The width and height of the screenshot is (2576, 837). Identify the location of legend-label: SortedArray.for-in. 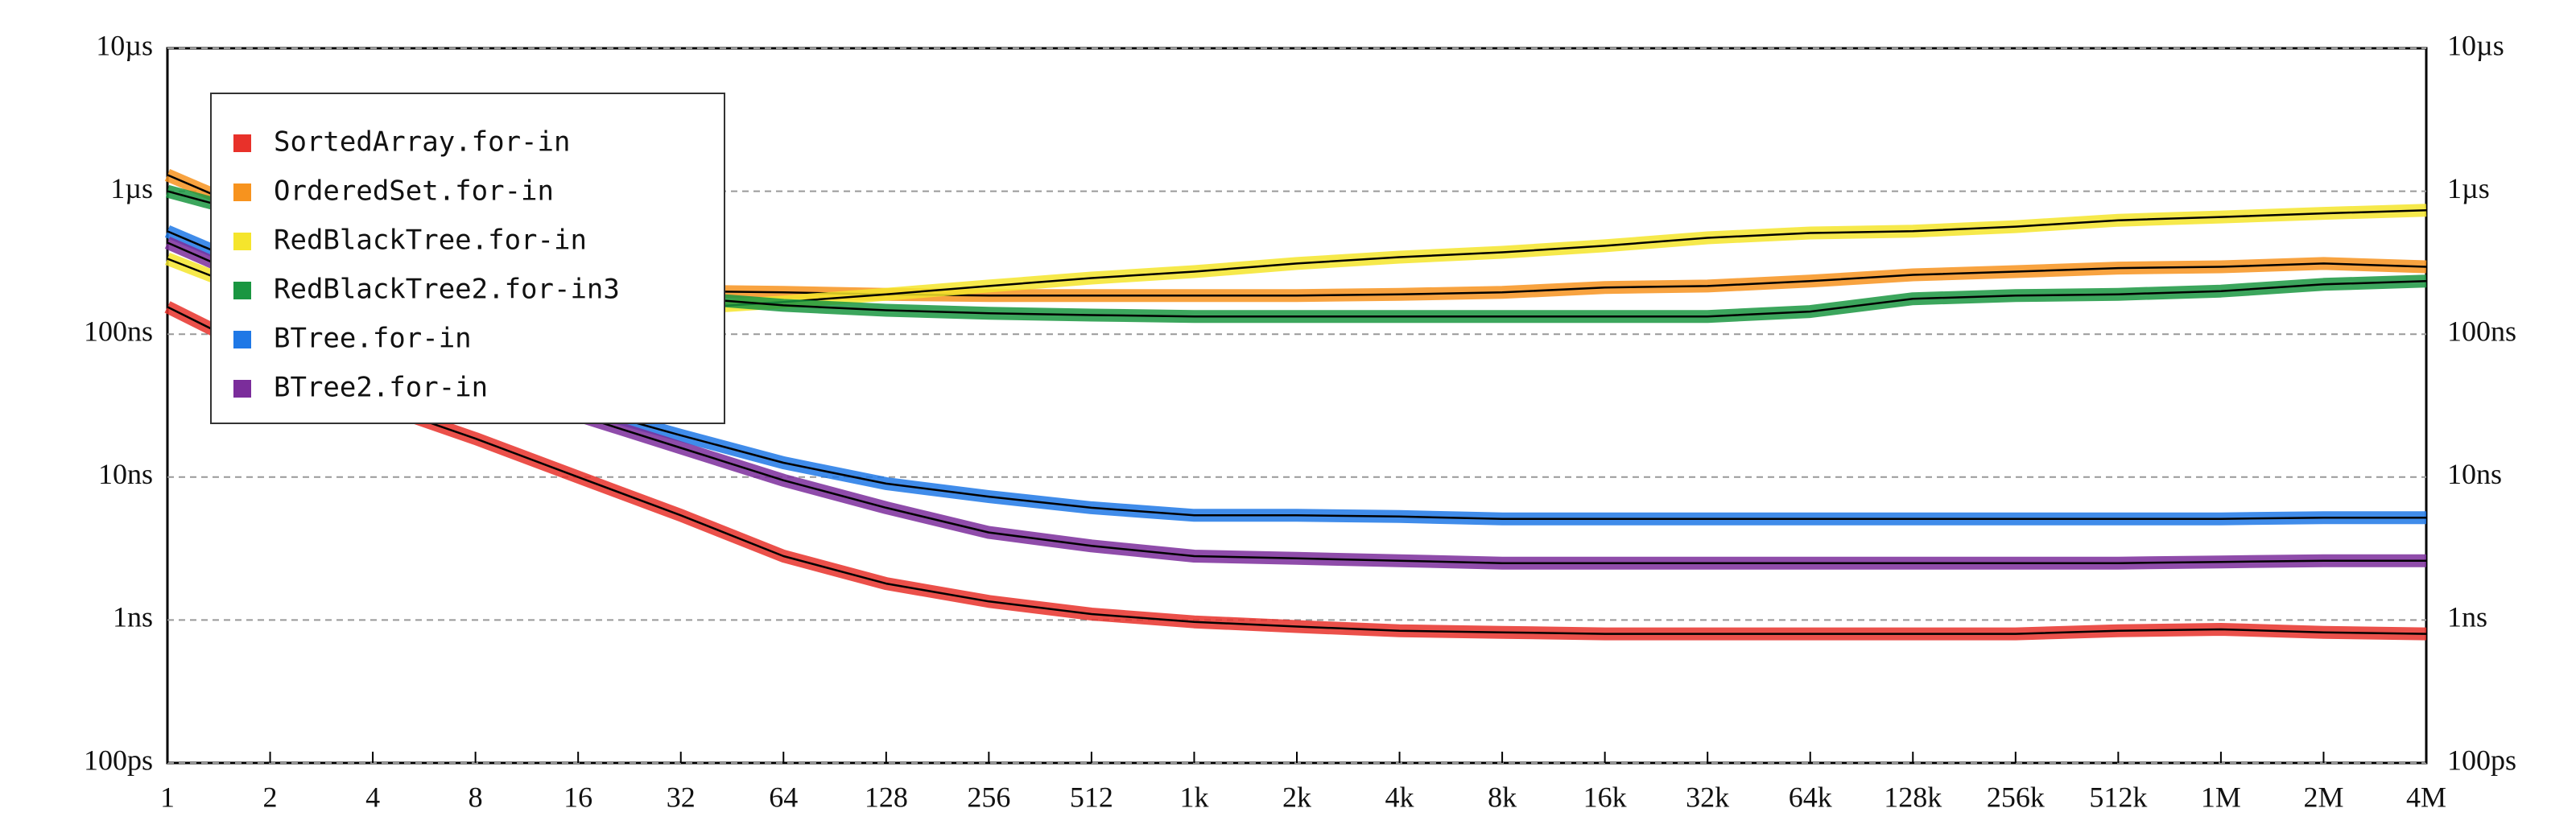
(422, 142).